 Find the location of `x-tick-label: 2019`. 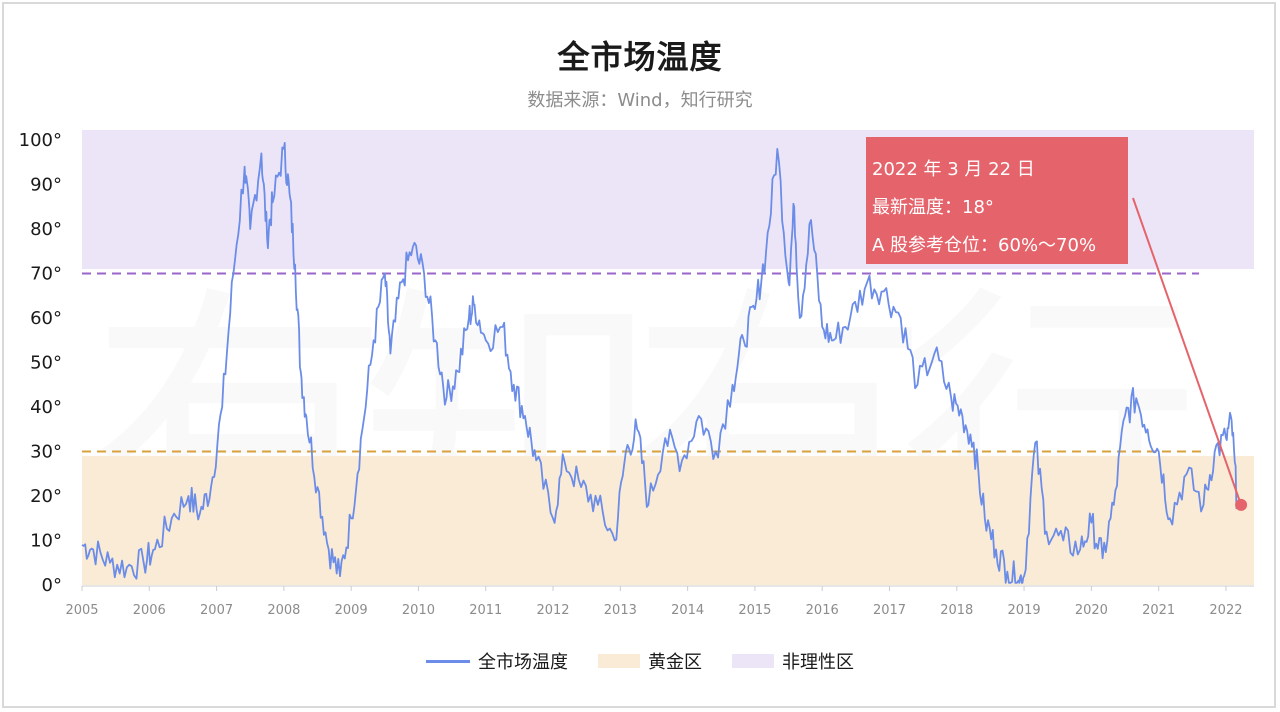

x-tick-label: 2019 is located at coordinates (1024, 610).